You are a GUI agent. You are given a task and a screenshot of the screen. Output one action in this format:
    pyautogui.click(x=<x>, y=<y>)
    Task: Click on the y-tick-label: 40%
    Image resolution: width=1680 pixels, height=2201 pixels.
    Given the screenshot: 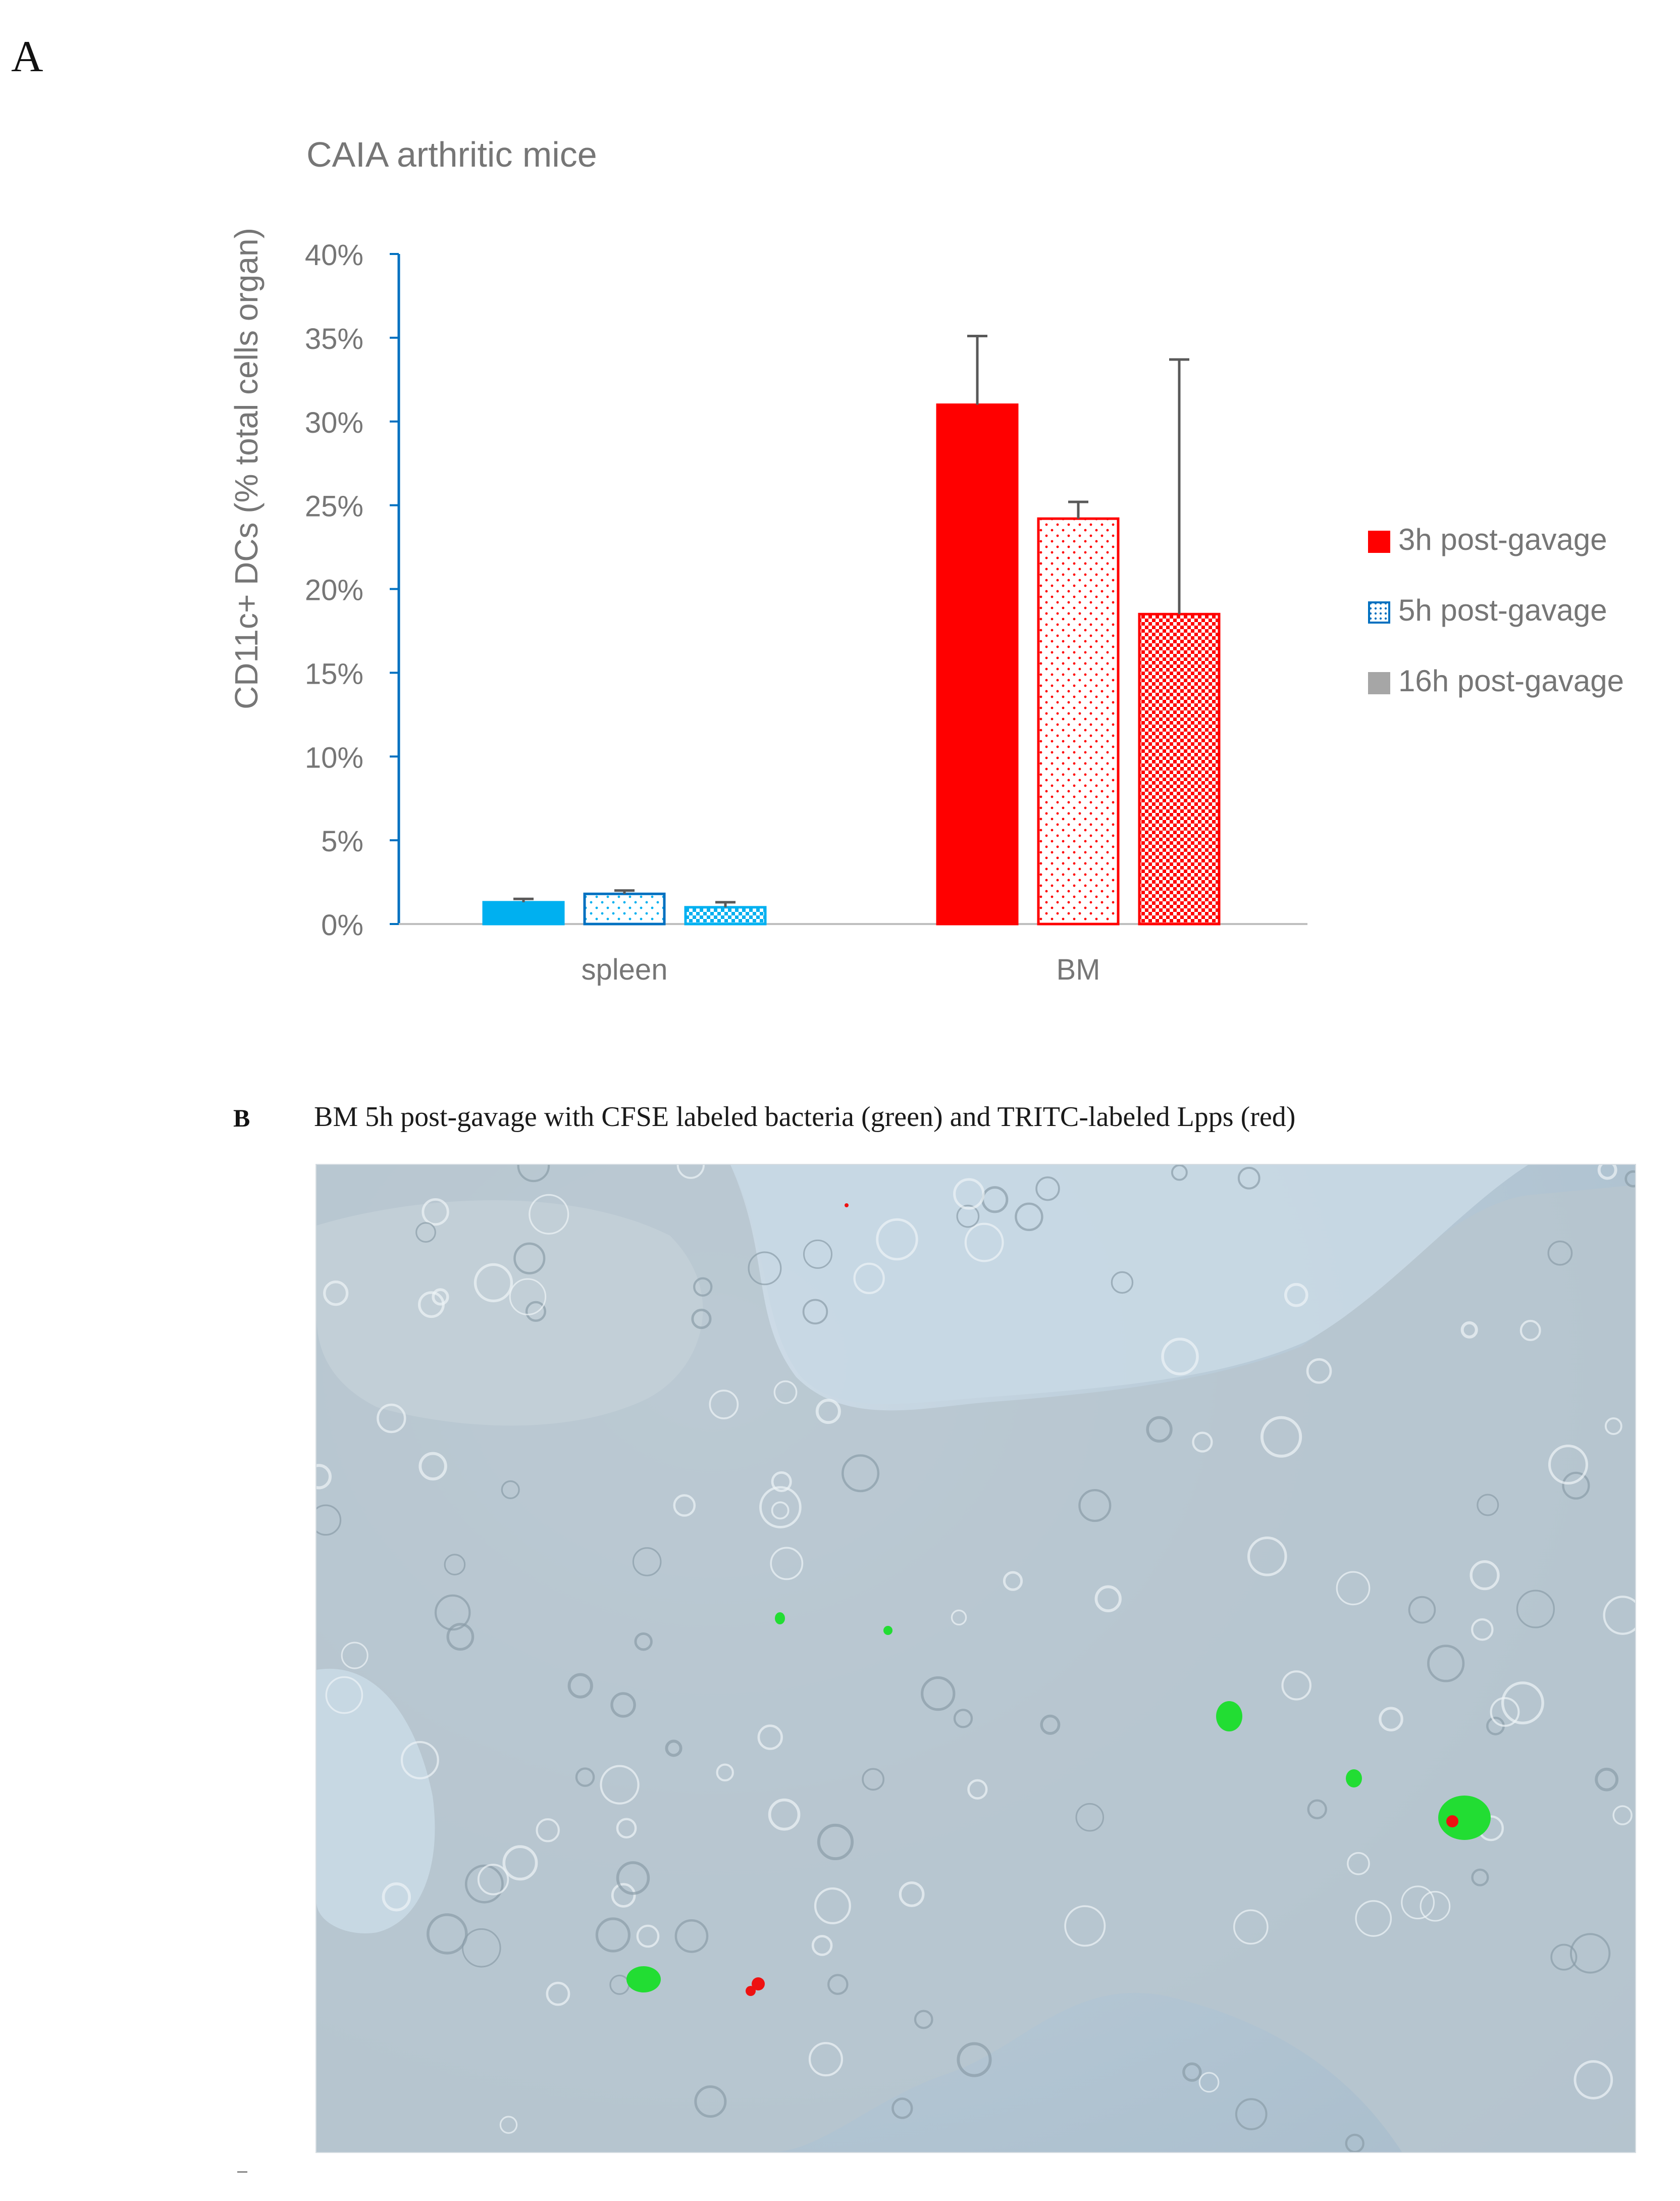 What is the action you would take?
    pyautogui.click(x=334, y=255)
    